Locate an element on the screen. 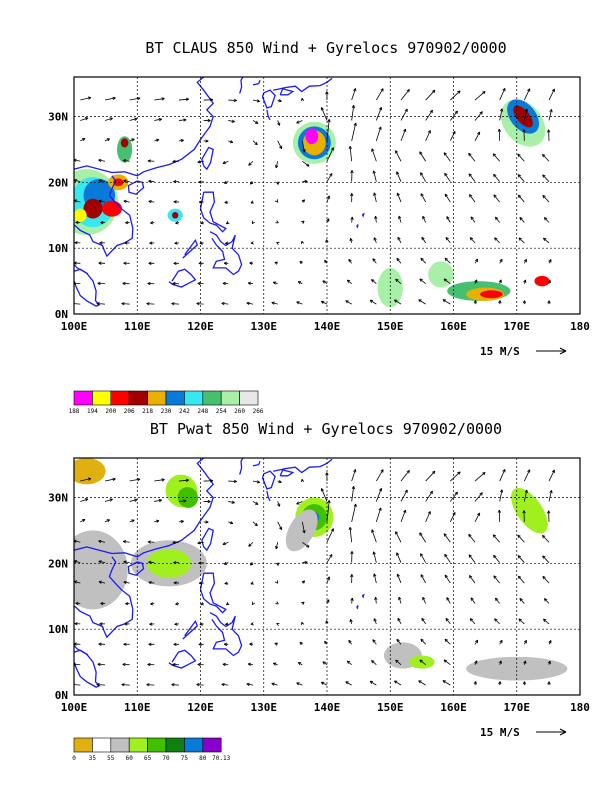  colorbar-label: 230 is located at coordinates (166, 411).